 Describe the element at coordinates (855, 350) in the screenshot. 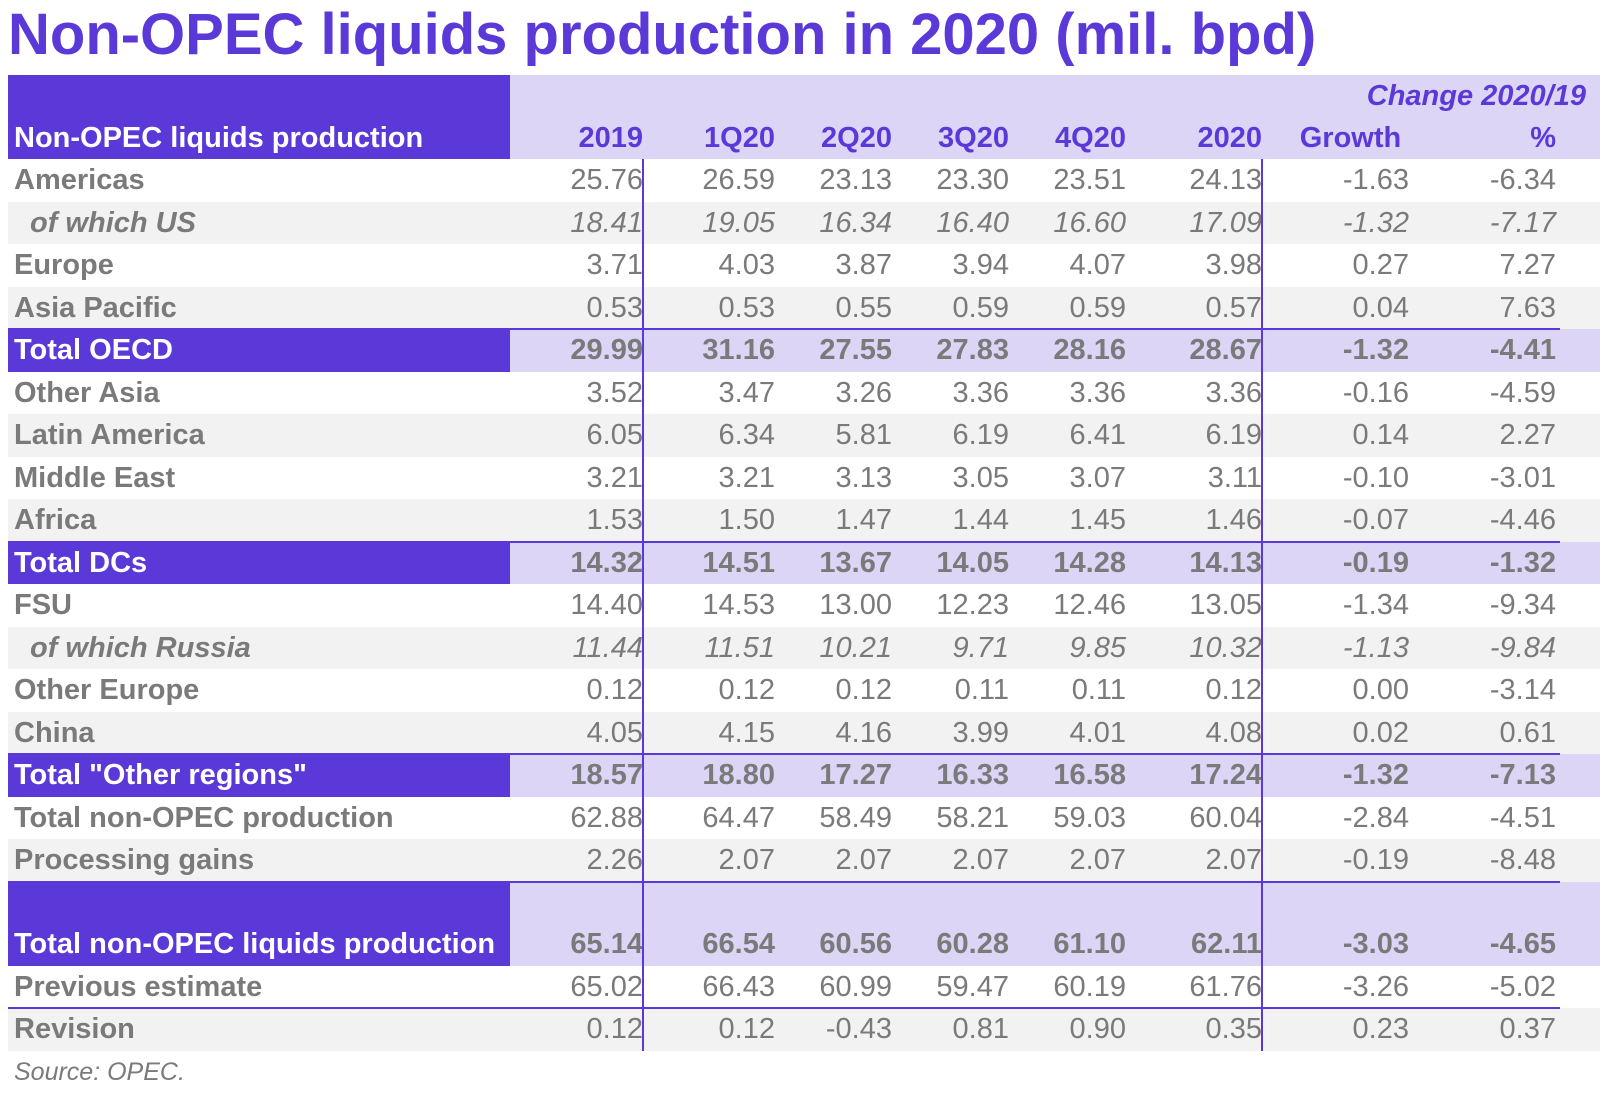

I see `data-cell: 27.55` at that location.